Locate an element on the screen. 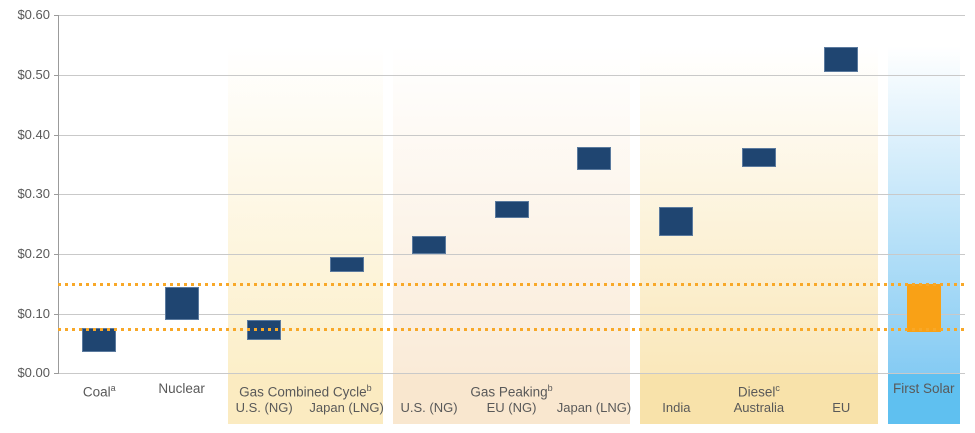  gridline-0.20 is located at coordinates (511, 254).